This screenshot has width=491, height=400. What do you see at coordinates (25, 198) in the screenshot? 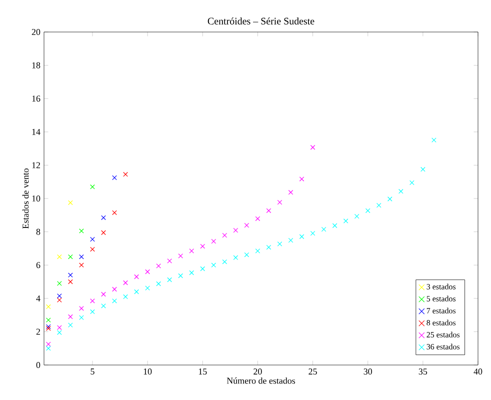
I see `y-axis-title: Estados de vento` at bounding box center [25, 198].